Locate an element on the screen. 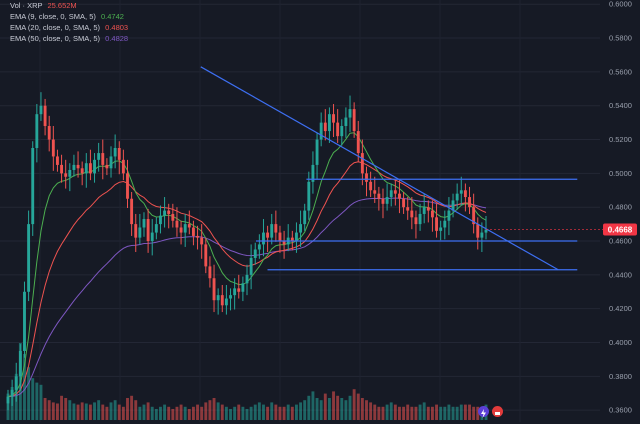 This screenshot has width=640, height=424. y-tick-label: 0.4600 is located at coordinates (620, 241).